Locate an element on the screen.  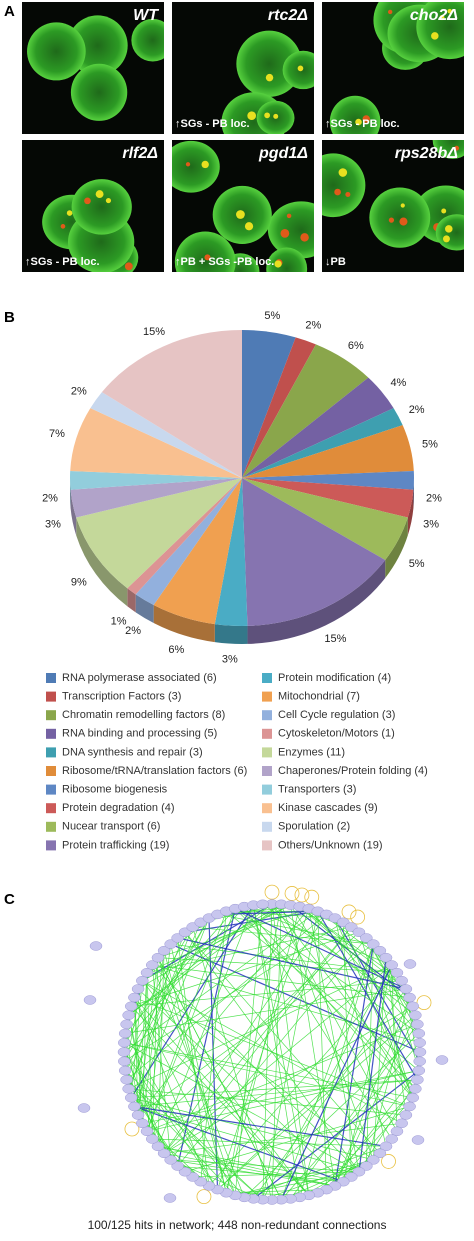
data-label: 5% is located at coordinates (430, 444).